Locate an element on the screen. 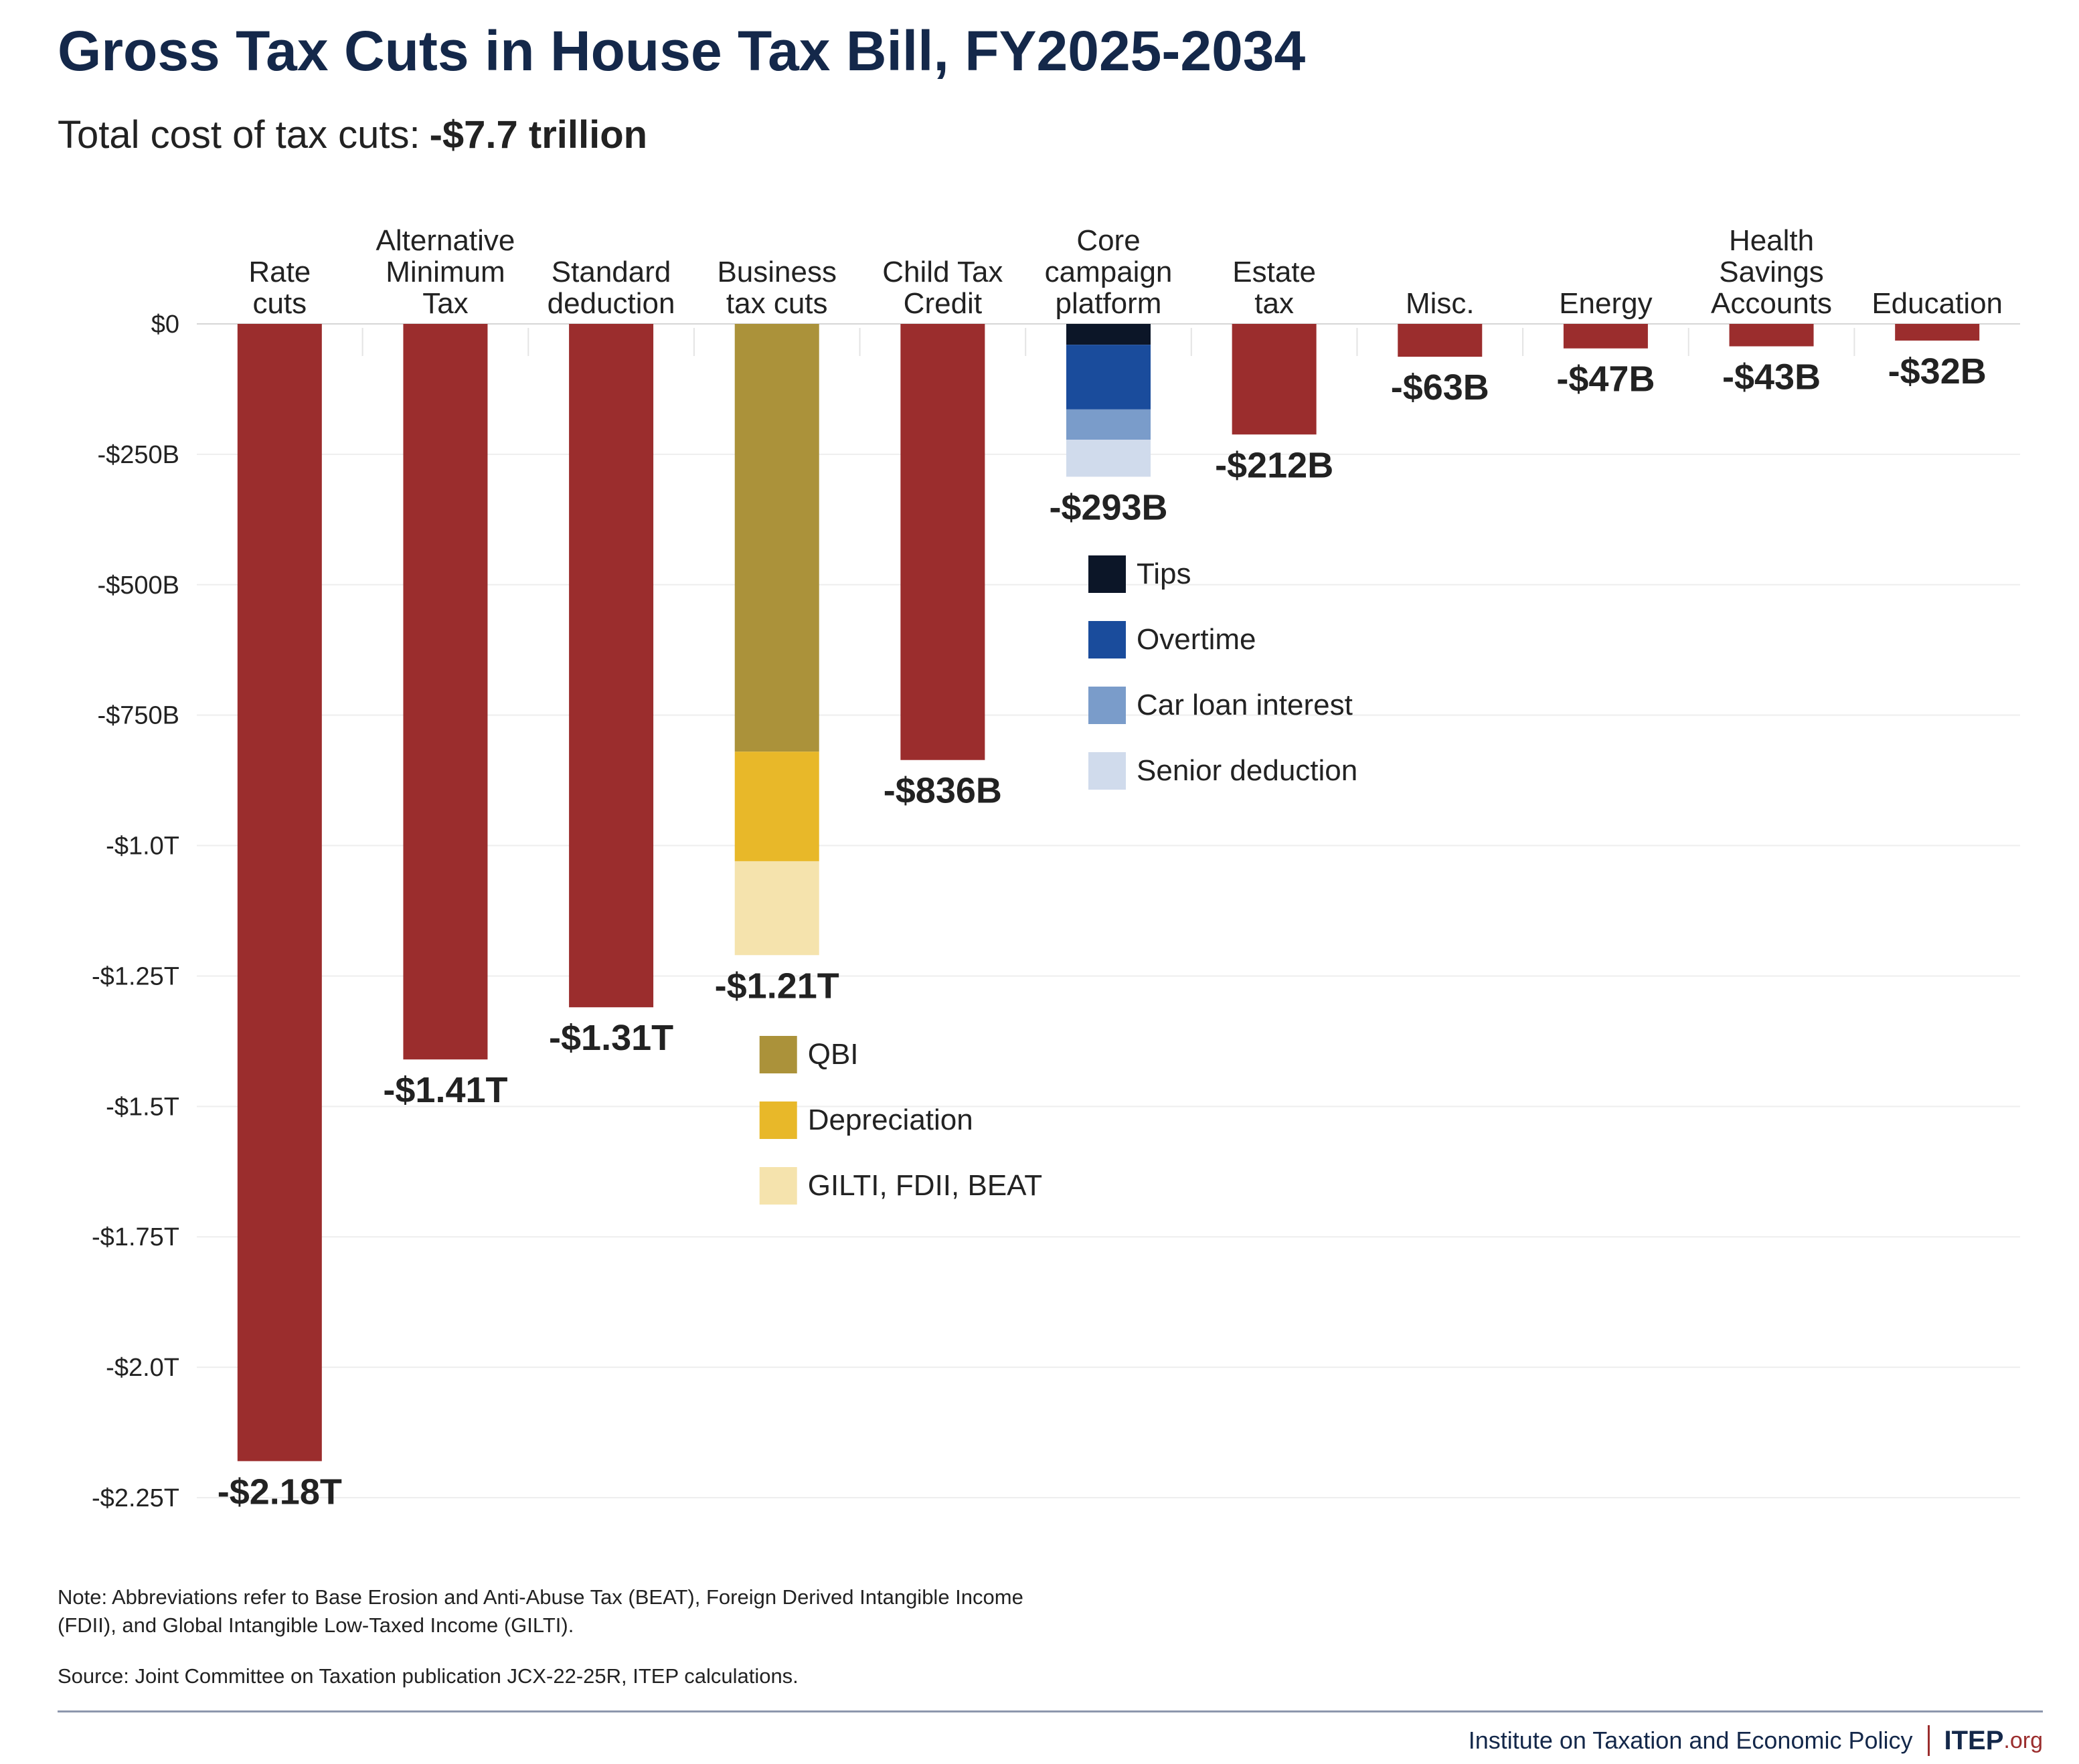 This screenshot has height=1764, width=2079. category-label: Alternative is located at coordinates (445, 240).